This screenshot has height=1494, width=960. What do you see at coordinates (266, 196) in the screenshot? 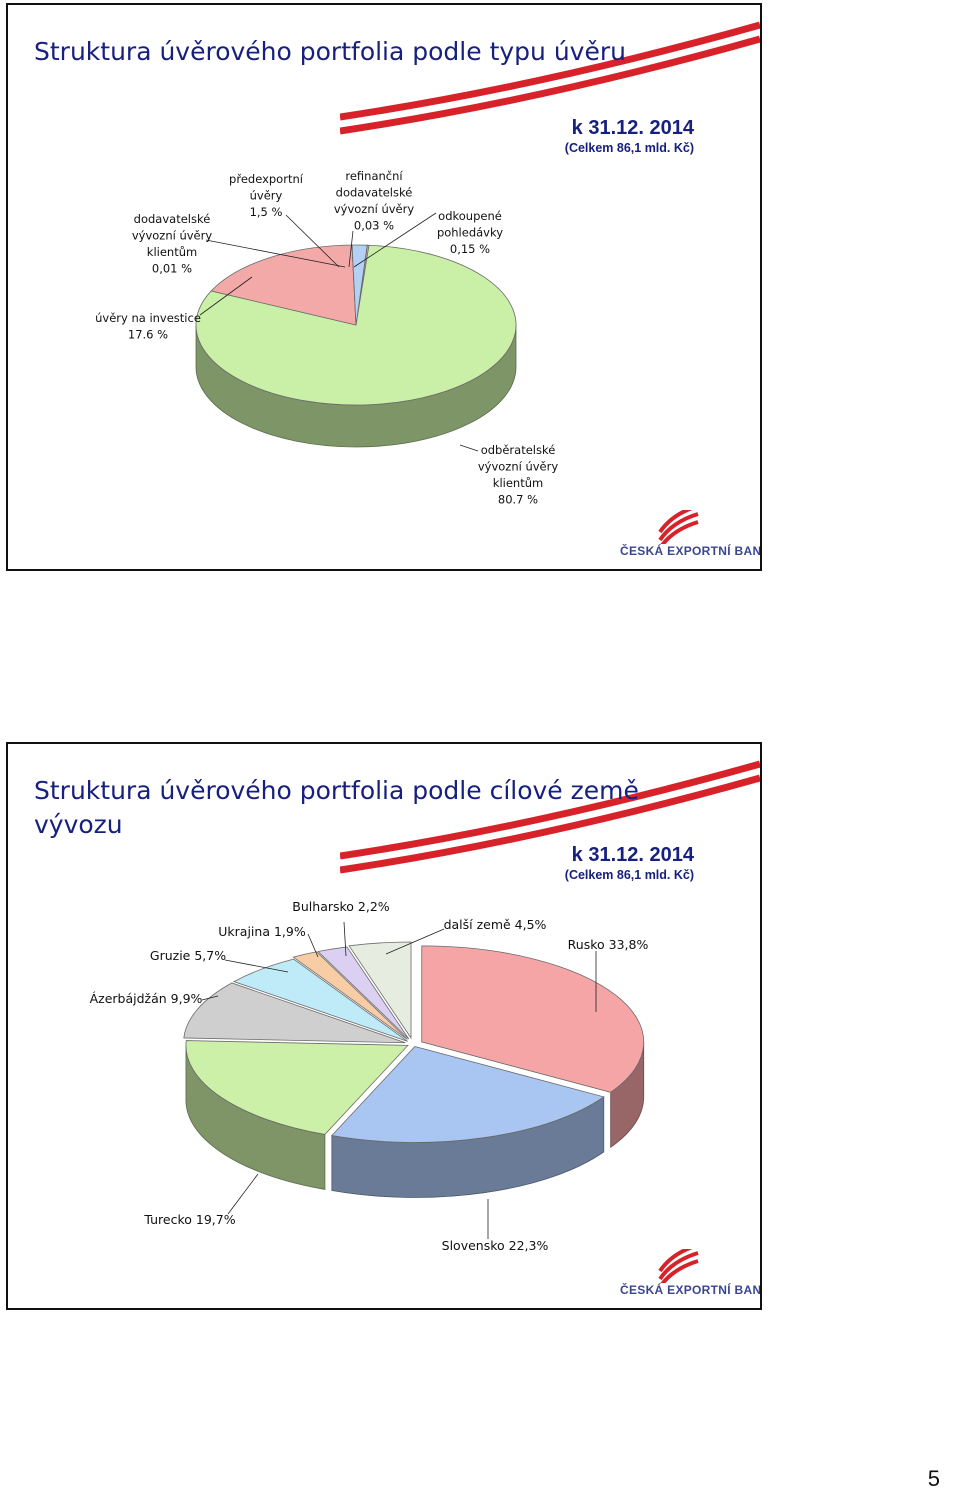
I see `slice-label: úvěry` at bounding box center [266, 196].